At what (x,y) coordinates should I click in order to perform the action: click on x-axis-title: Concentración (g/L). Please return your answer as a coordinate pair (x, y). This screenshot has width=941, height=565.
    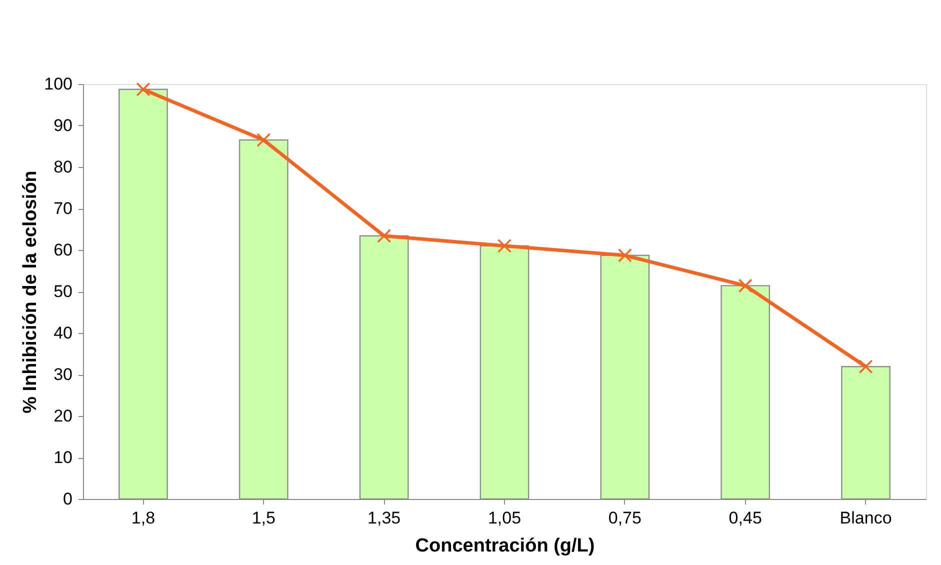
    Looking at the image, I should click on (505, 546).